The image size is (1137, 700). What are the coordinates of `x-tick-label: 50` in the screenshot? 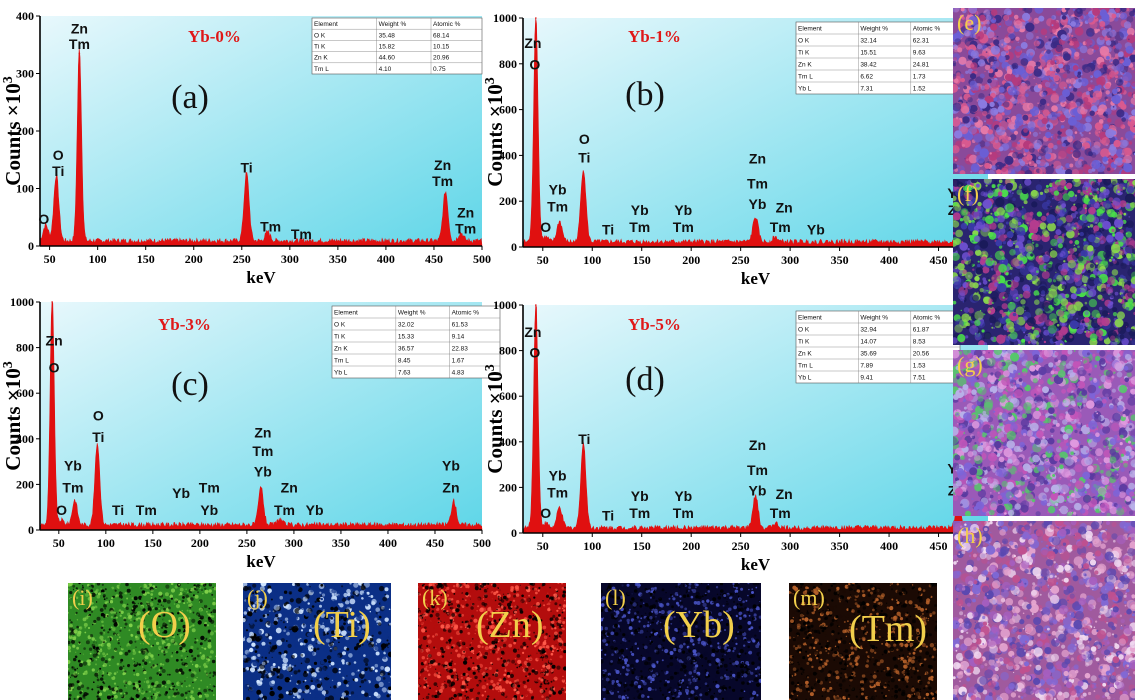 It's located at (543, 546).